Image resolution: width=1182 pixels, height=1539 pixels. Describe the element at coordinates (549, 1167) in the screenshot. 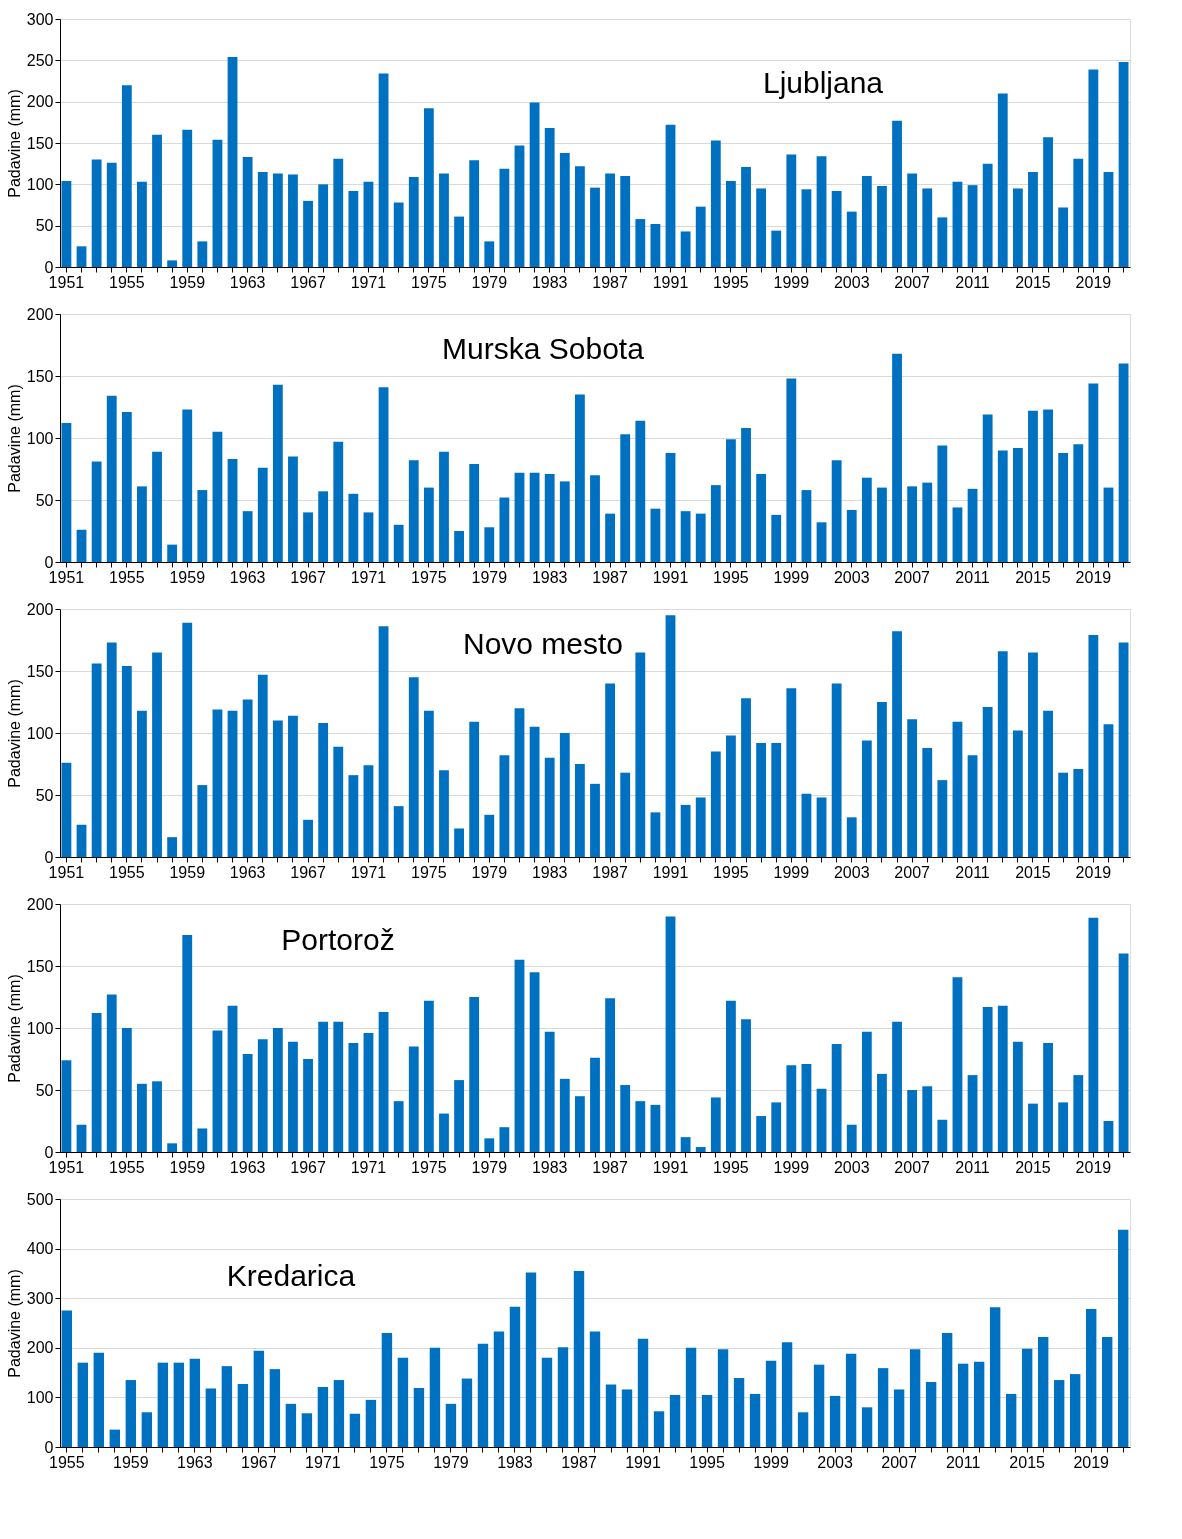

I see `x-tick-label: 1983` at that location.